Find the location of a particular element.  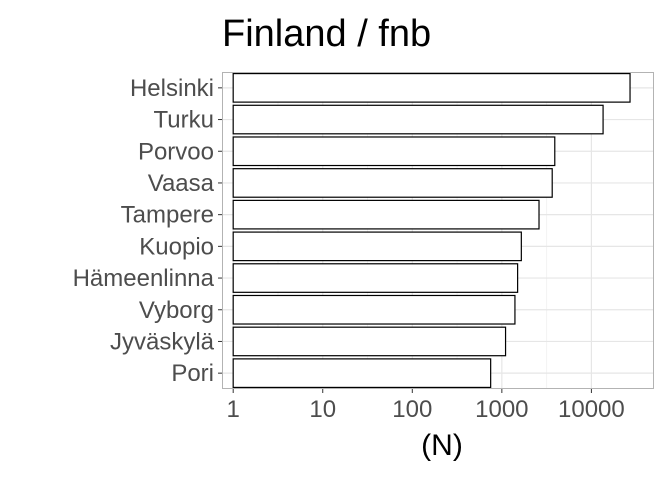

bar-helsinki is located at coordinates (431, 87).